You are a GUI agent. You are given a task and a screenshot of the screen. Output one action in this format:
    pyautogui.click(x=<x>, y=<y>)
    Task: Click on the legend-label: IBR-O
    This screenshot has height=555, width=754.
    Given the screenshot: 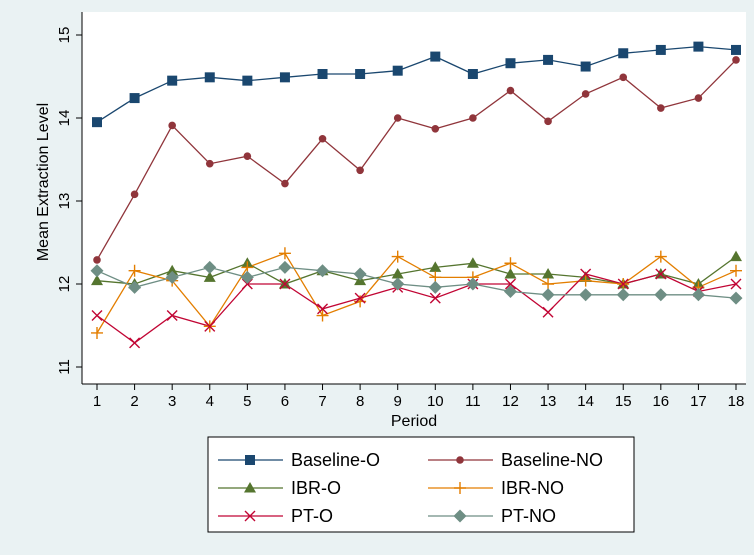 What is the action you would take?
    pyautogui.click(x=316, y=488)
    